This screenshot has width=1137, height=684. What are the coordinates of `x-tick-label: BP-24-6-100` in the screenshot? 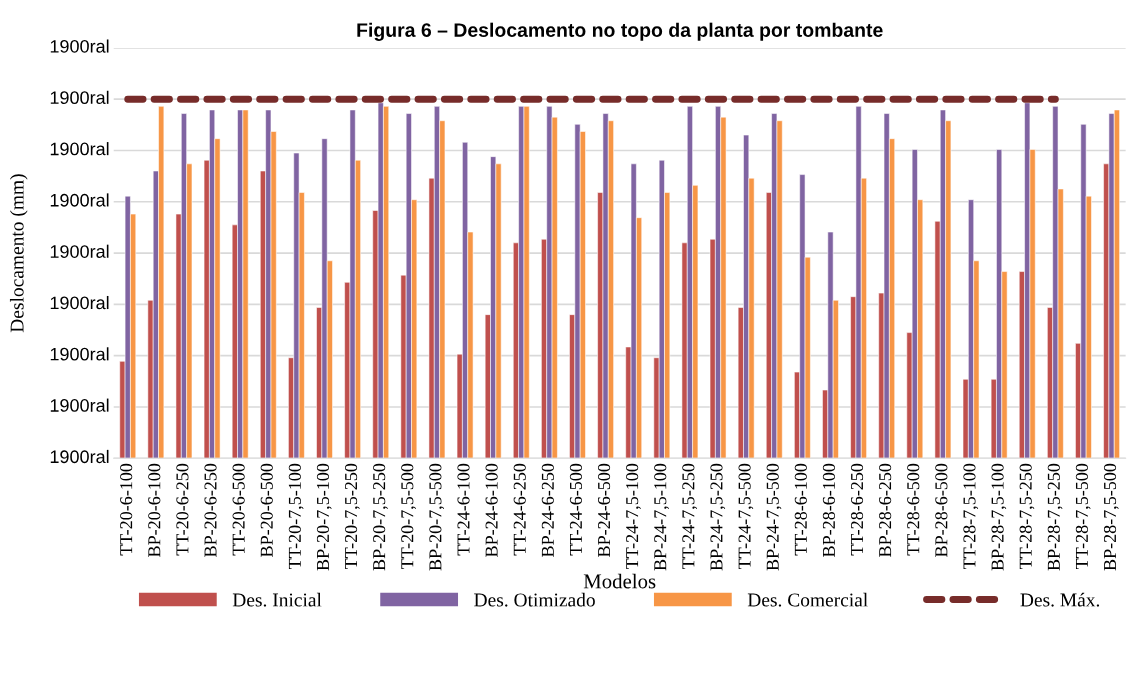 It's located at (491, 510).